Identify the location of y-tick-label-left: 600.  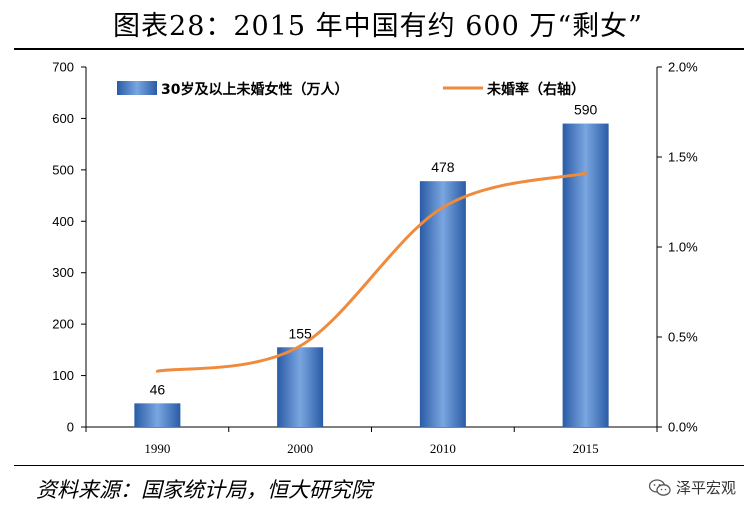
(63, 118).